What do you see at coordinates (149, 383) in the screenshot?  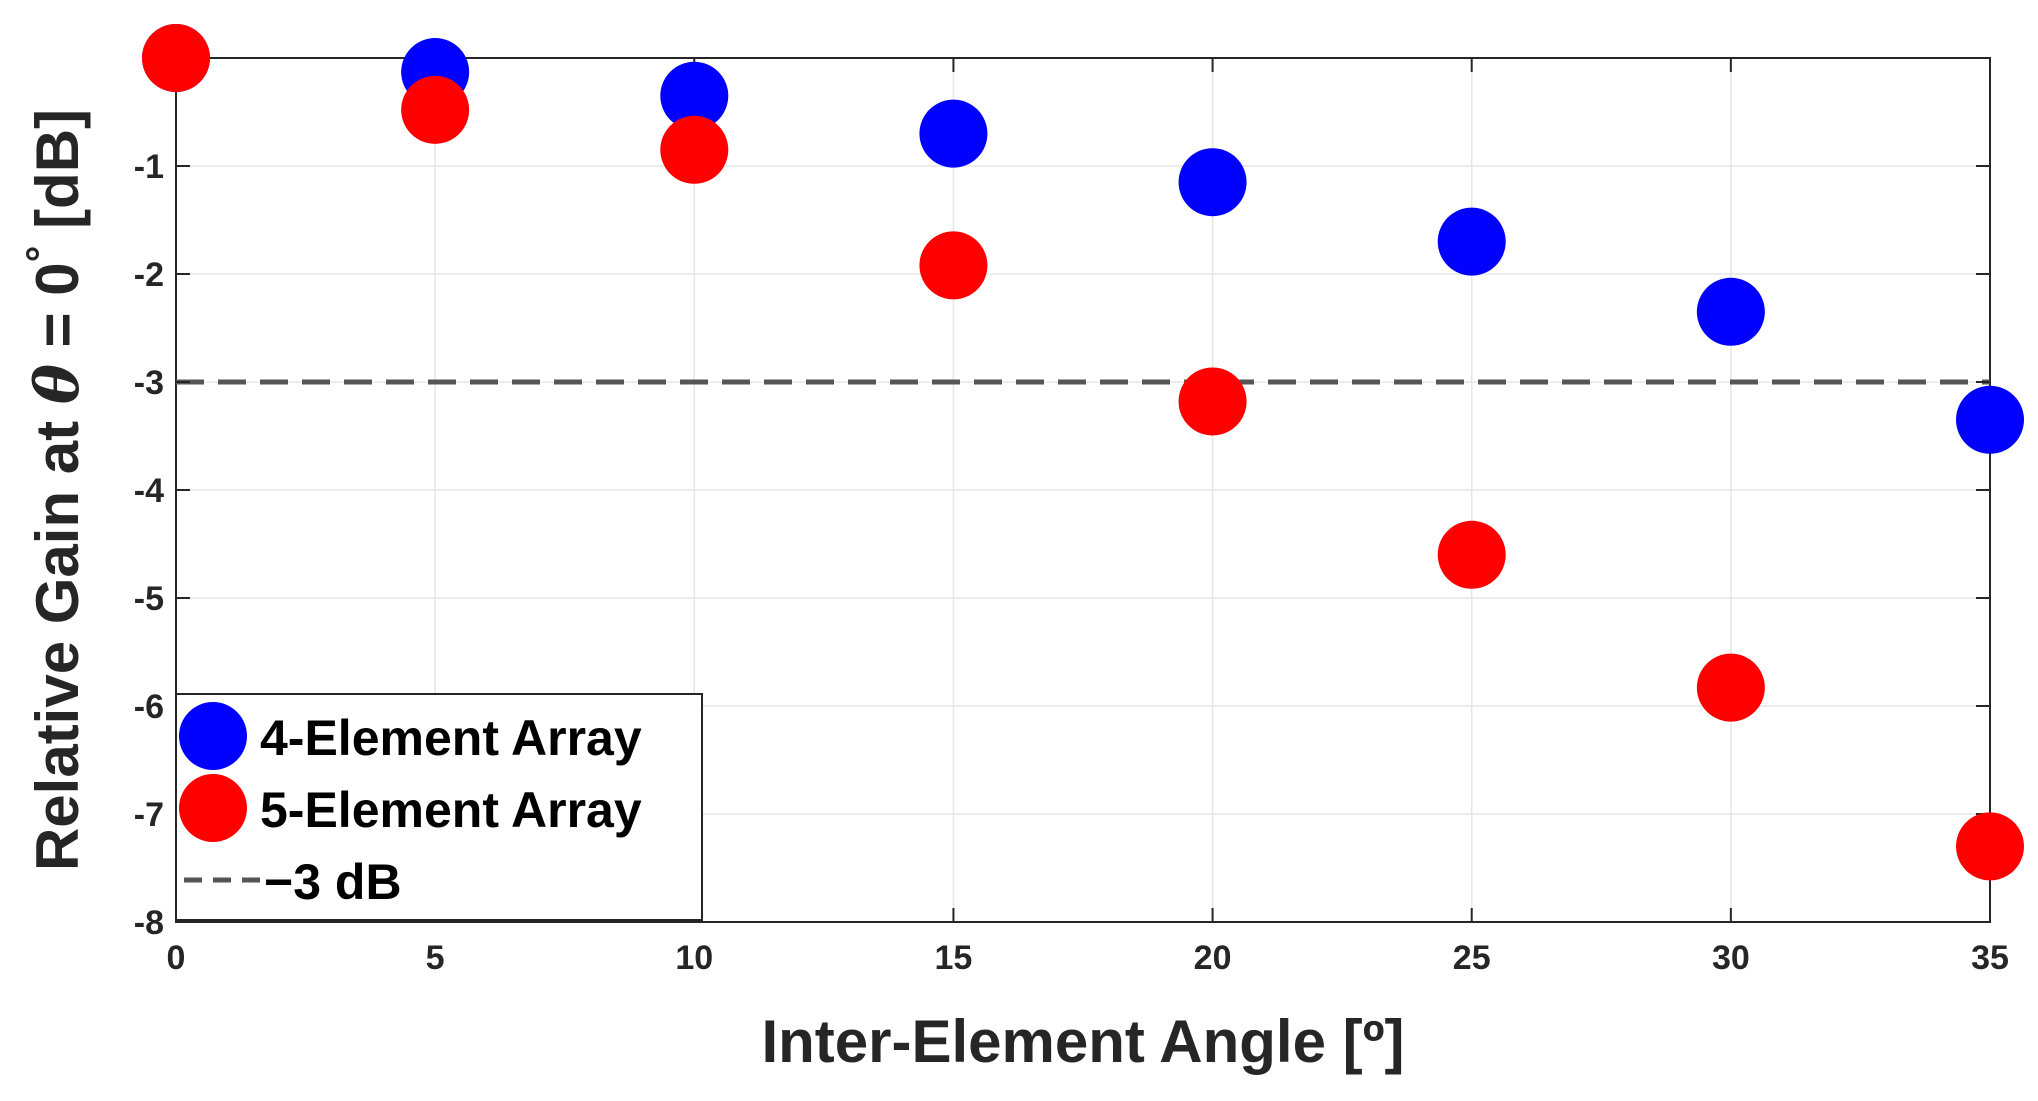 I see `y-tick-label: -3` at bounding box center [149, 383].